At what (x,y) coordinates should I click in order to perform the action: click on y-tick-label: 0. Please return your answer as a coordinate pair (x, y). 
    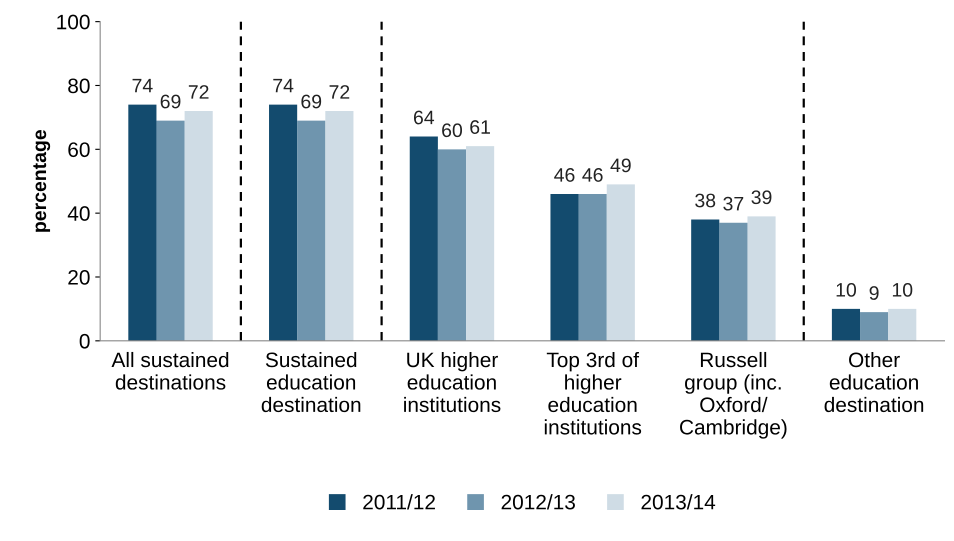
    Looking at the image, I should click on (85, 341).